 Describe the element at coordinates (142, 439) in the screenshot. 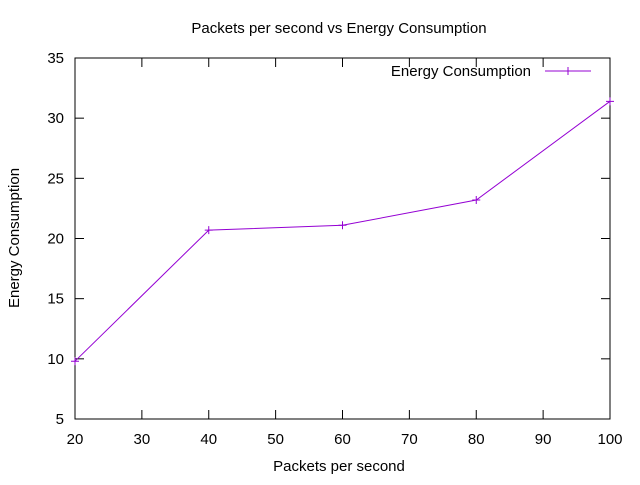

I see `x-tick-label: 30` at that location.